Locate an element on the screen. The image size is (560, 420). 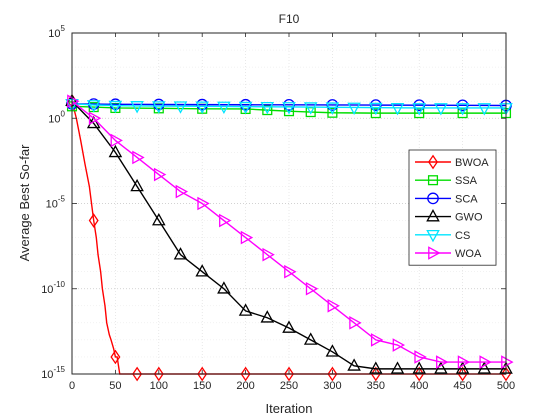
legend-item-cs: CS is located at coordinates (442, 236).